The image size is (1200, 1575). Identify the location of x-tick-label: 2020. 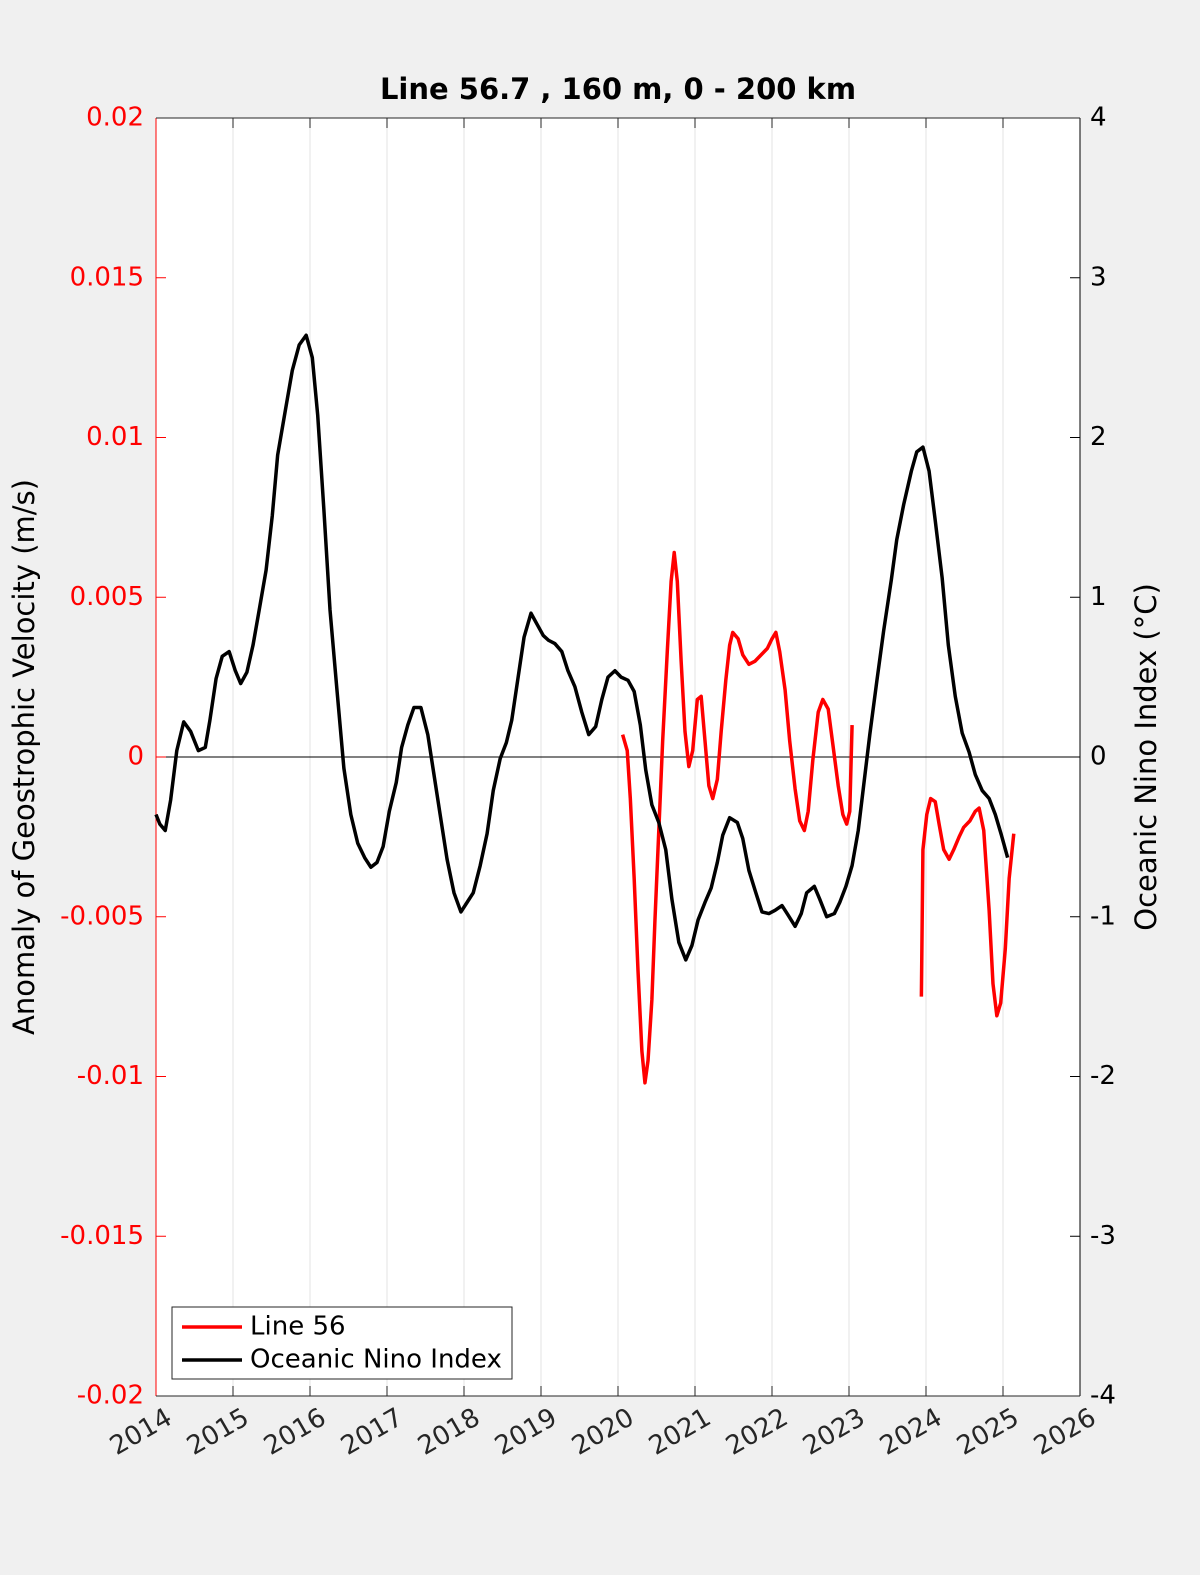
(603, 1432).